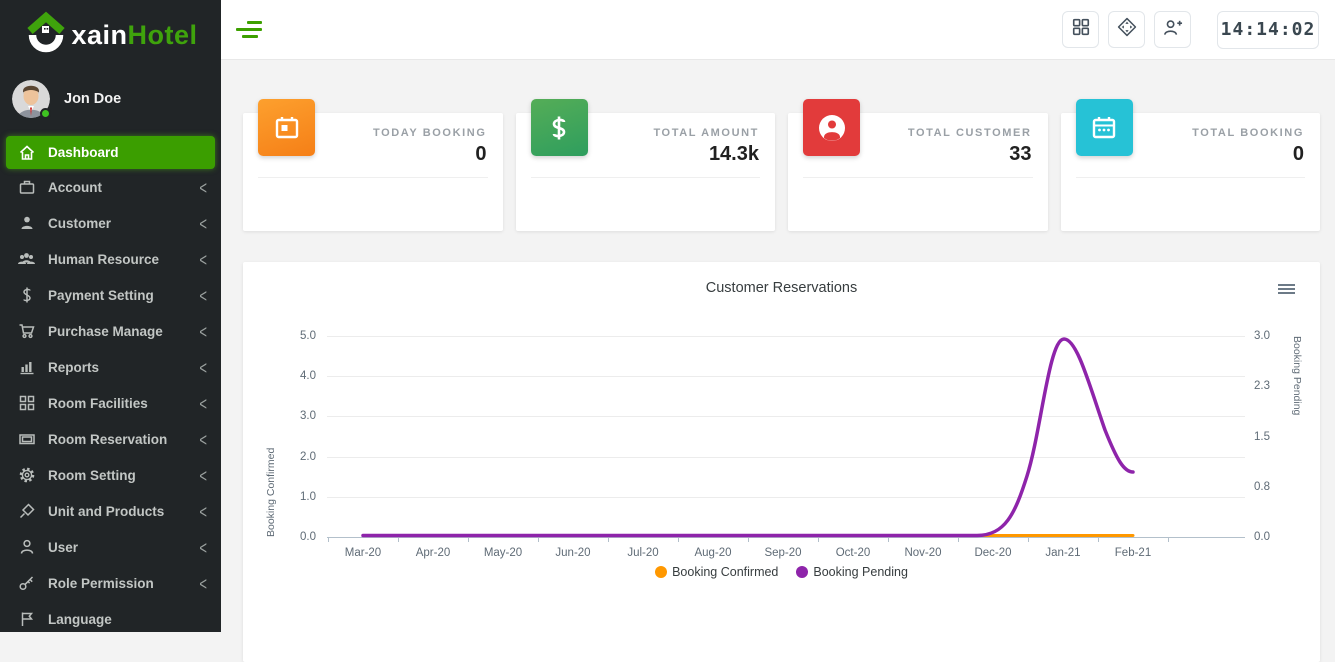  Describe the element at coordinates (373, 165) in the screenshot. I see `stat-card-today-booking: TODAY BOOKING 0` at that location.